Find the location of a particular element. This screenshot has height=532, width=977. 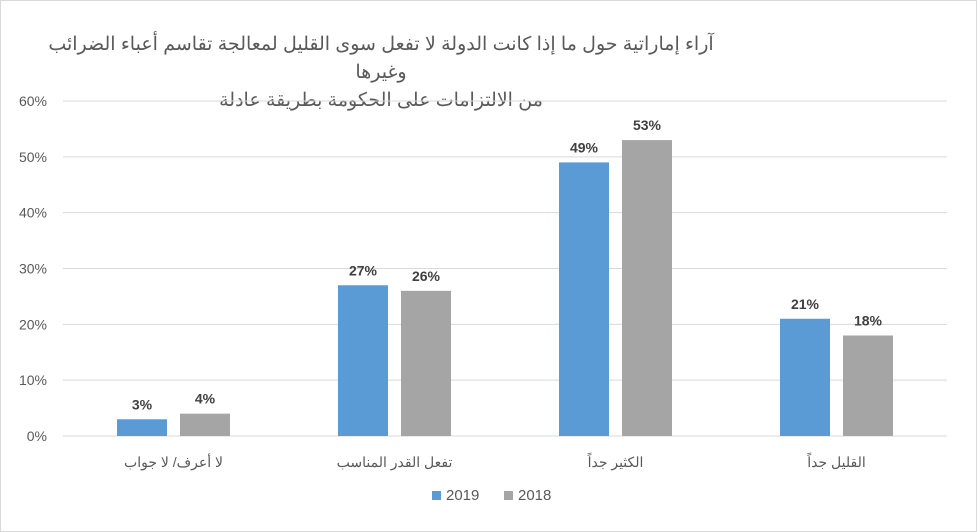

data-label: 49% is located at coordinates (584, 147).